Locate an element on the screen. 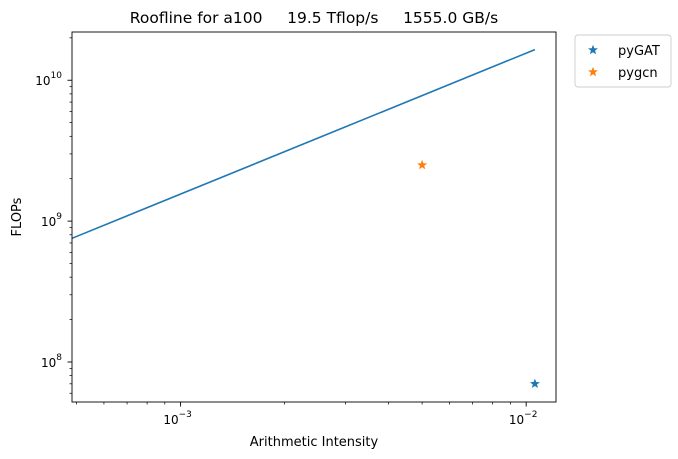  x-tick-label: 10⁻² is located at coordinates (523, 418).